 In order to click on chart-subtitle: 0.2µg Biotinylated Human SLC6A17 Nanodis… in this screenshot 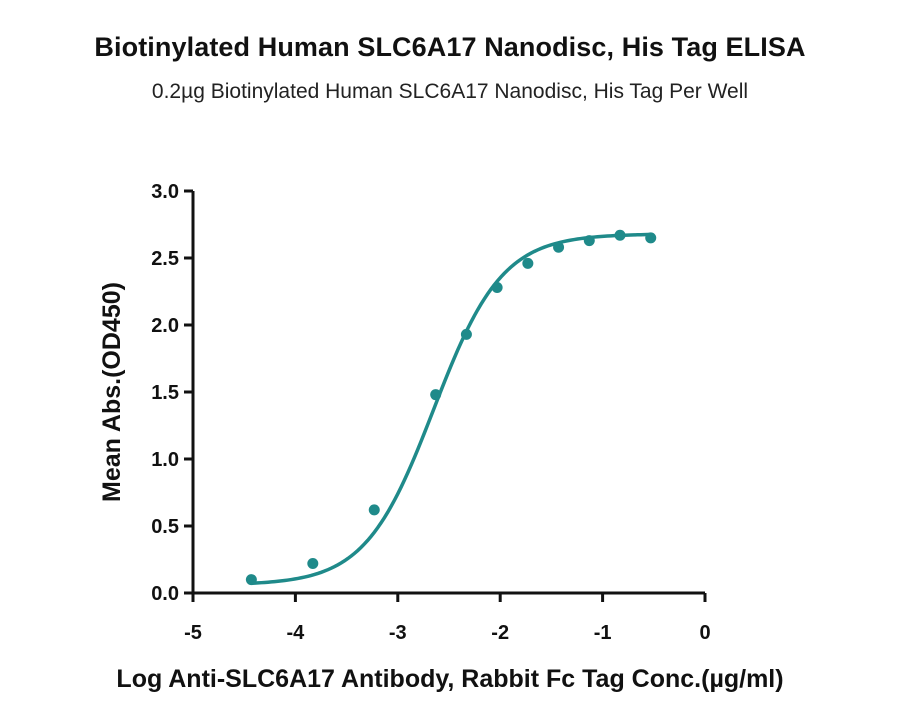, I will do `click(450, 91)`.